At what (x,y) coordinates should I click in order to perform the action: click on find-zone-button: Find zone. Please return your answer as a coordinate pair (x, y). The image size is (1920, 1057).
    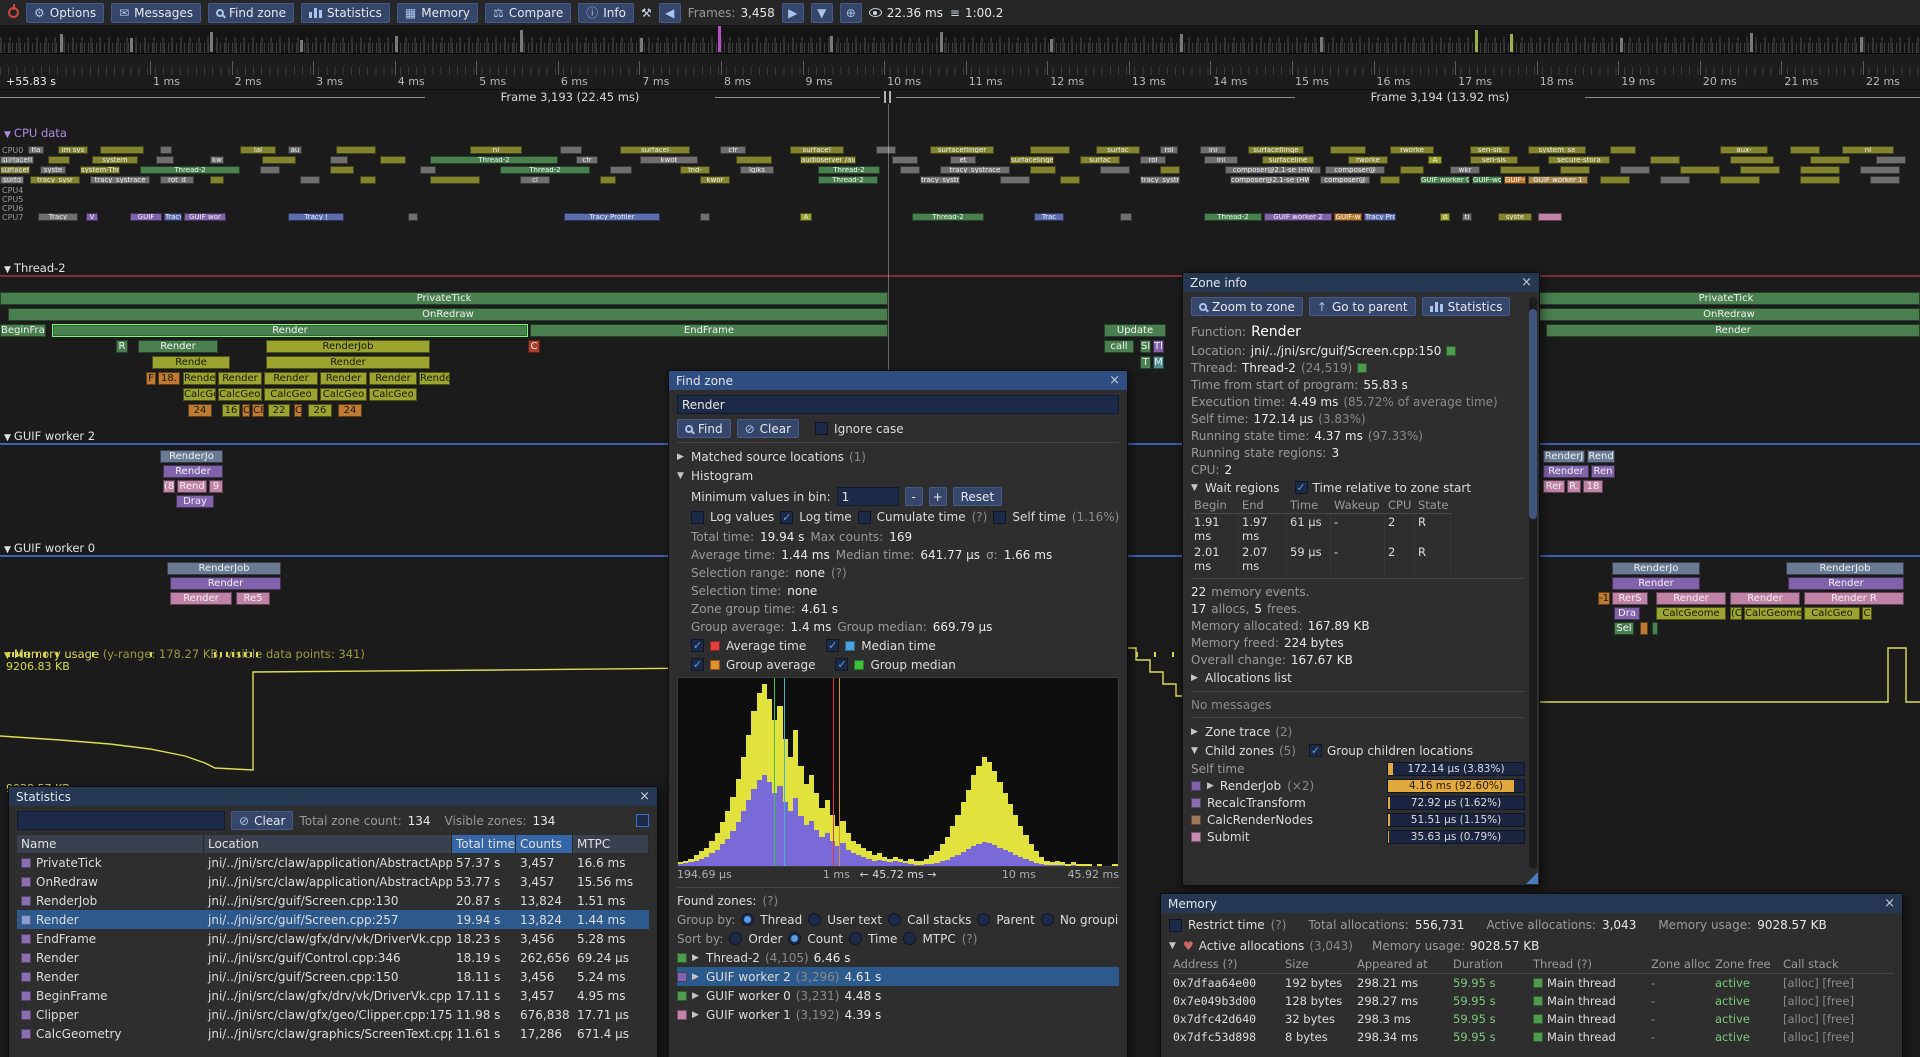
    Looking at the image, I should click on (251, 12).